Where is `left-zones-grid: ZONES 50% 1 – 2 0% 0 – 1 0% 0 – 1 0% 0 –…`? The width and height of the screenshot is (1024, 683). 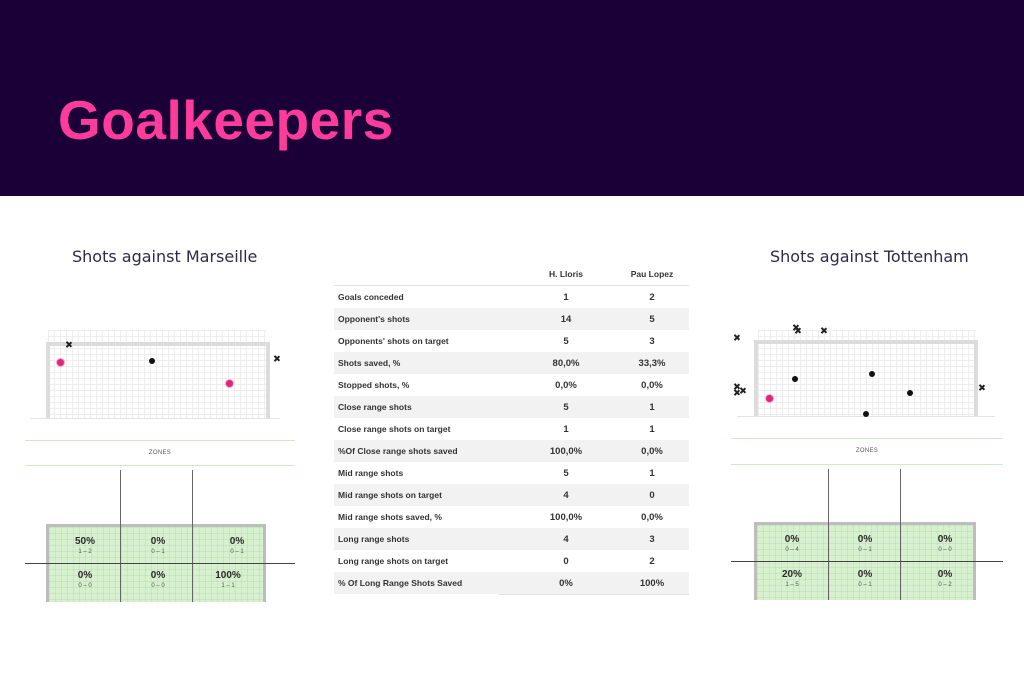 left-zones-grid: ZONES 50% 1 – 2 0% 0 – 1 0% 0 – 1 0% 0 –… is located at coordinates (160, 519).